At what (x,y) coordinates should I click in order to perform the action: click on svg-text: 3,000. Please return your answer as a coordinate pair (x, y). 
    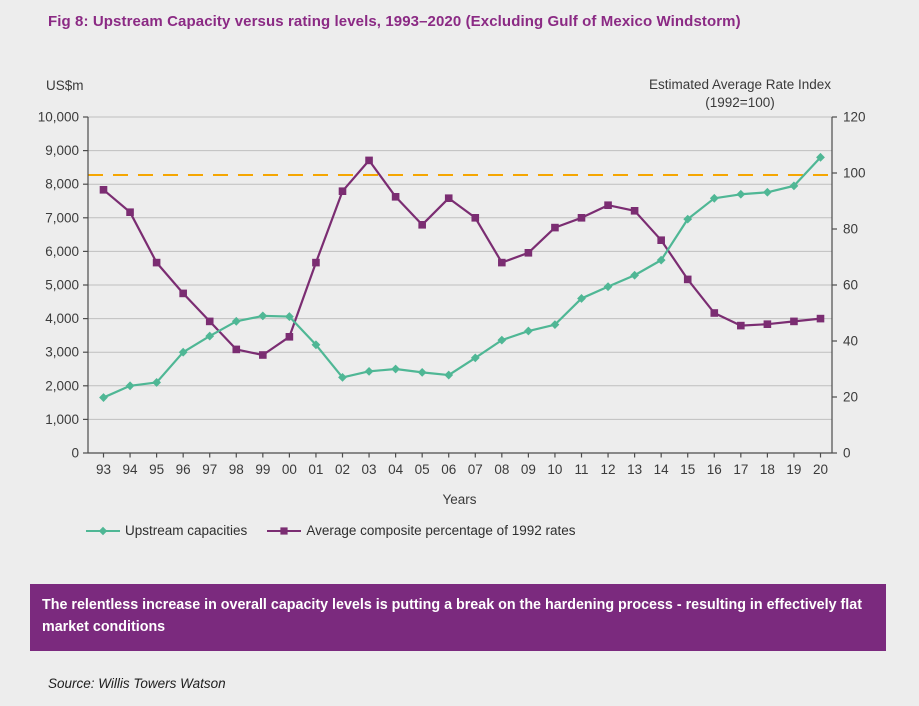
    Looking at the image, I should click on (62, 352).